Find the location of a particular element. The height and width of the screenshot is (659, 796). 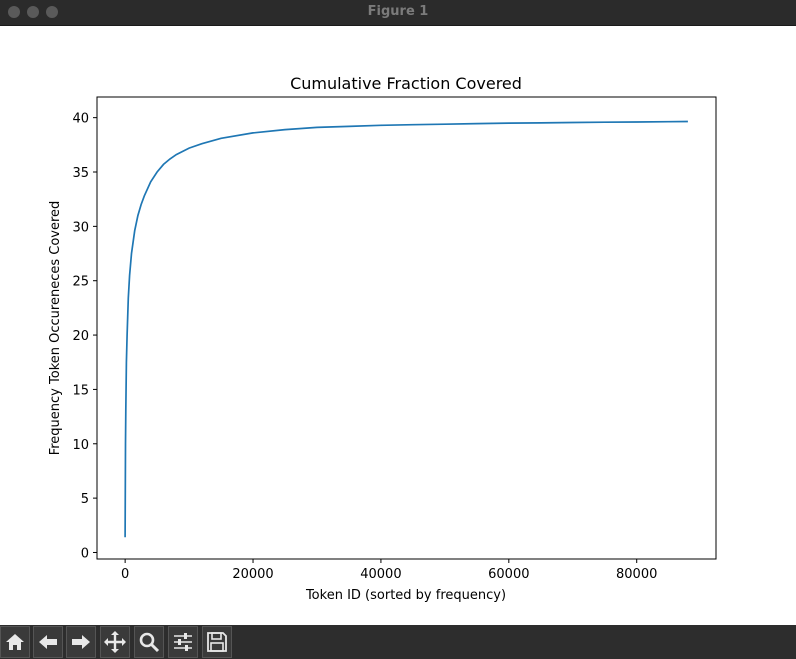

home-button is located at coordinates (15, 642).